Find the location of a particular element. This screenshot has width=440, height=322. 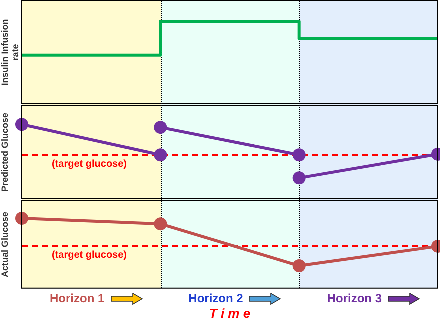

x-axis-title: T i m e is located at coordinates (230, 313).